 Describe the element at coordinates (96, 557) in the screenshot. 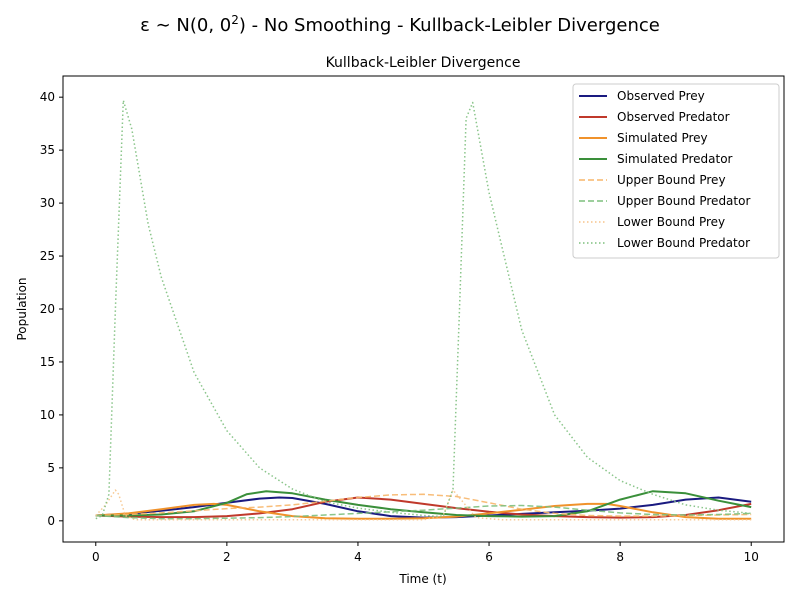

I see `x-tick-label: 0` at that location.